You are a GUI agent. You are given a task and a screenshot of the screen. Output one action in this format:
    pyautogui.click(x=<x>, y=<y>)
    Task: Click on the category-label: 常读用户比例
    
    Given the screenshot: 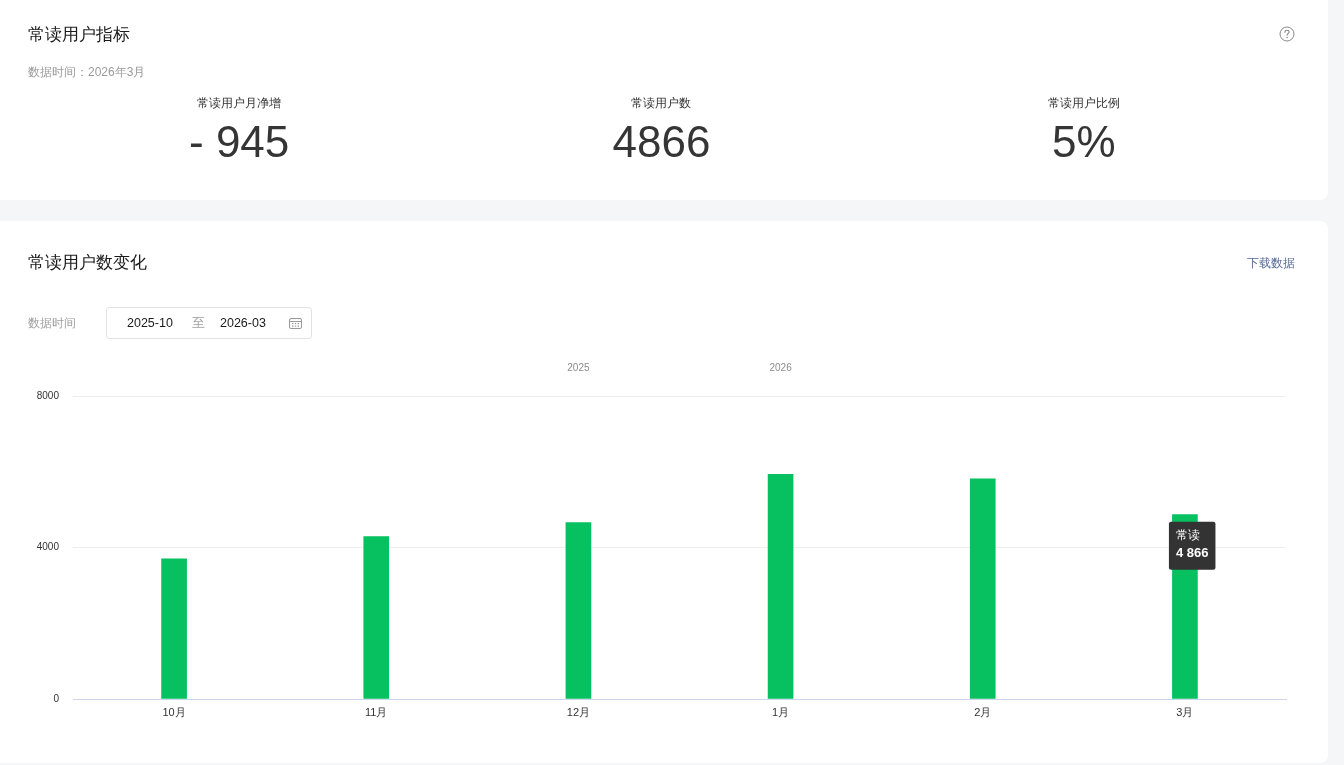 What is the action you would take?
    pyautogui.click(x=1083, y=103)
    